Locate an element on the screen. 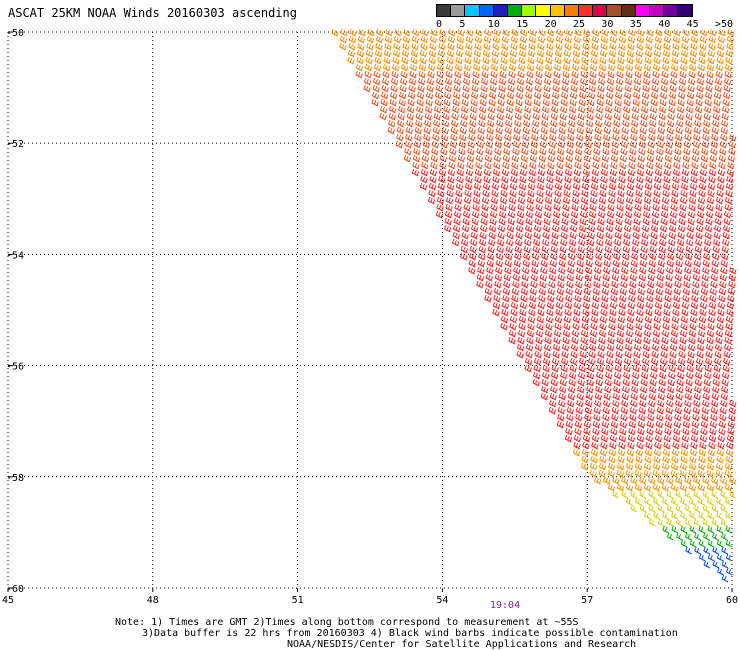  x-tick-label: 45 is located at coordinates (8, 600).